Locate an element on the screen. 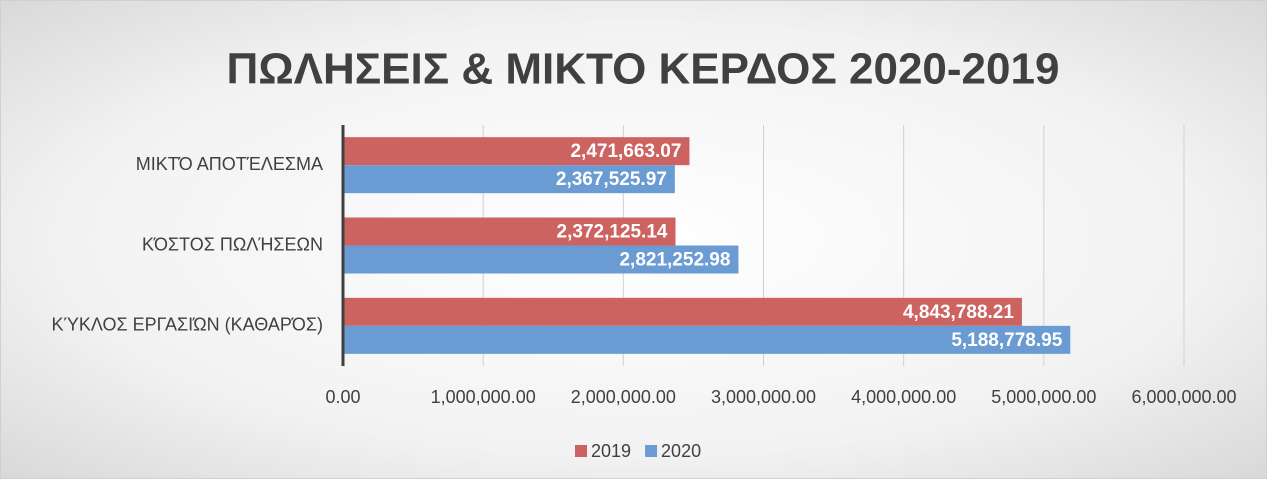  x-tick-label: 4,000,000.00 is located at coordinates (903, 397).